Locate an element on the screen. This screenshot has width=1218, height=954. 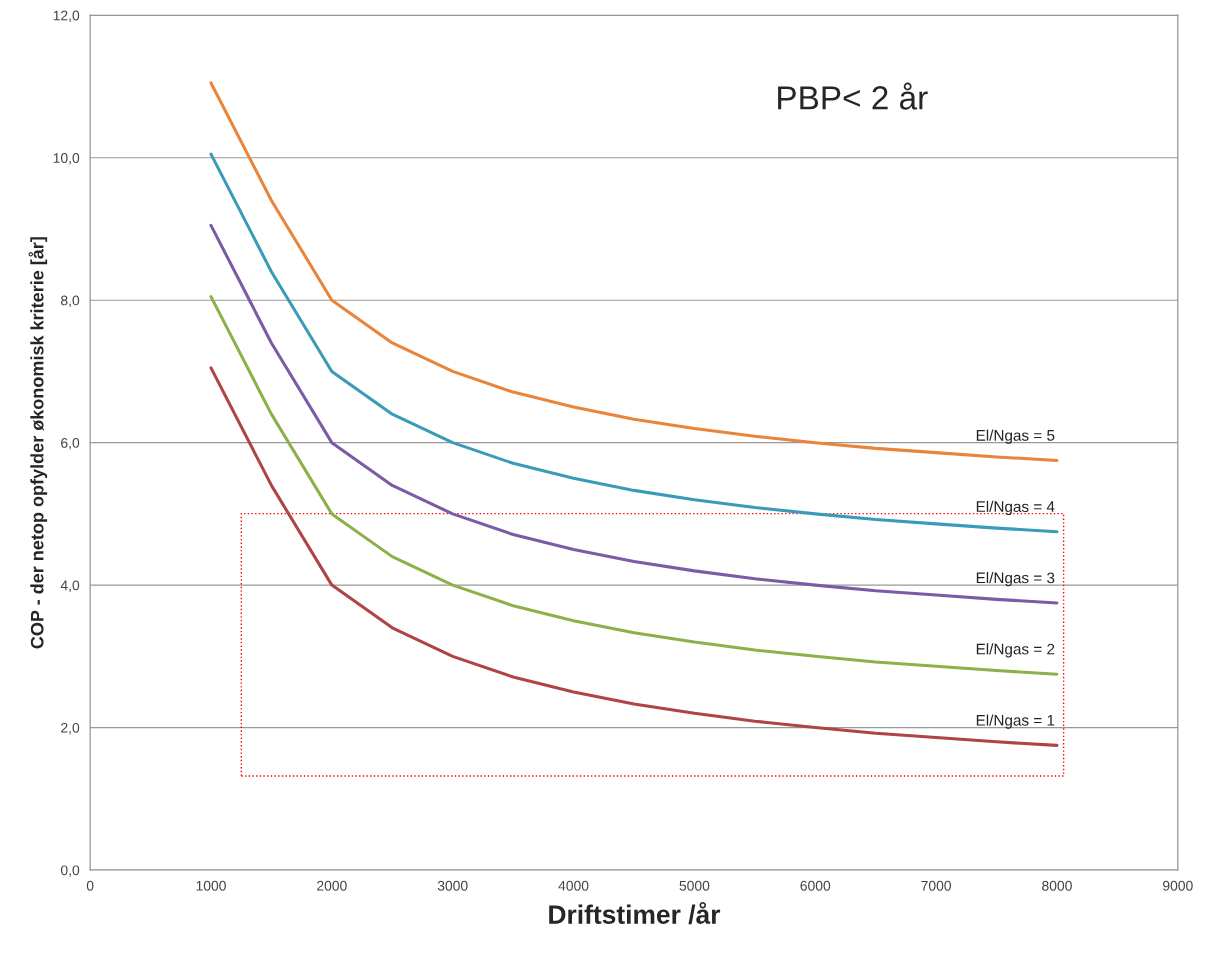
x-tick-label: 3000 is located at coordinates (452, 885).